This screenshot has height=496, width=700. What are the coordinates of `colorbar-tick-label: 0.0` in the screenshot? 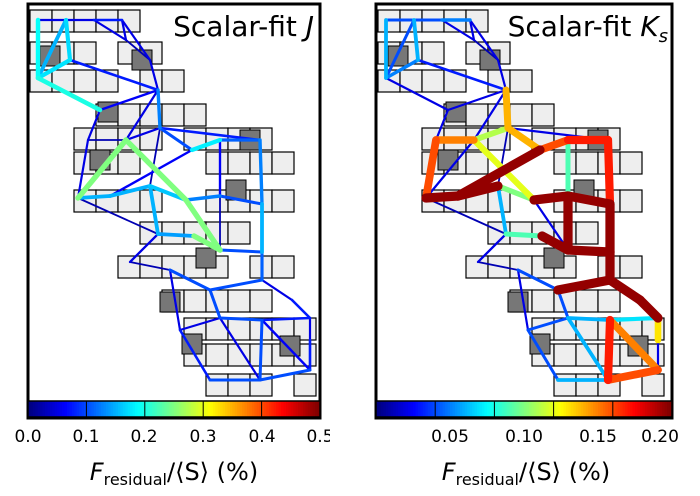 It's located at (27, 437).